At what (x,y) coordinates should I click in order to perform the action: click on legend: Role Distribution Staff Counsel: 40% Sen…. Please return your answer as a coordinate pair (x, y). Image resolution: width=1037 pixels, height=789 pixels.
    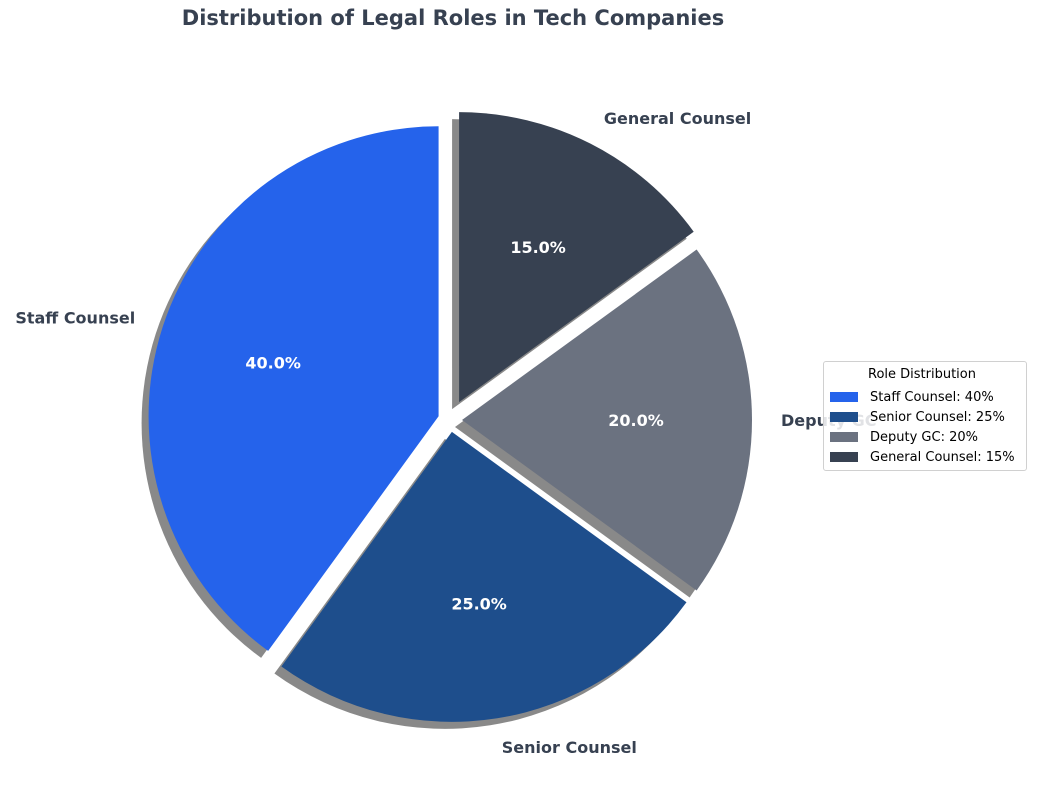
    Looking at the image, I should click on (925, 416).